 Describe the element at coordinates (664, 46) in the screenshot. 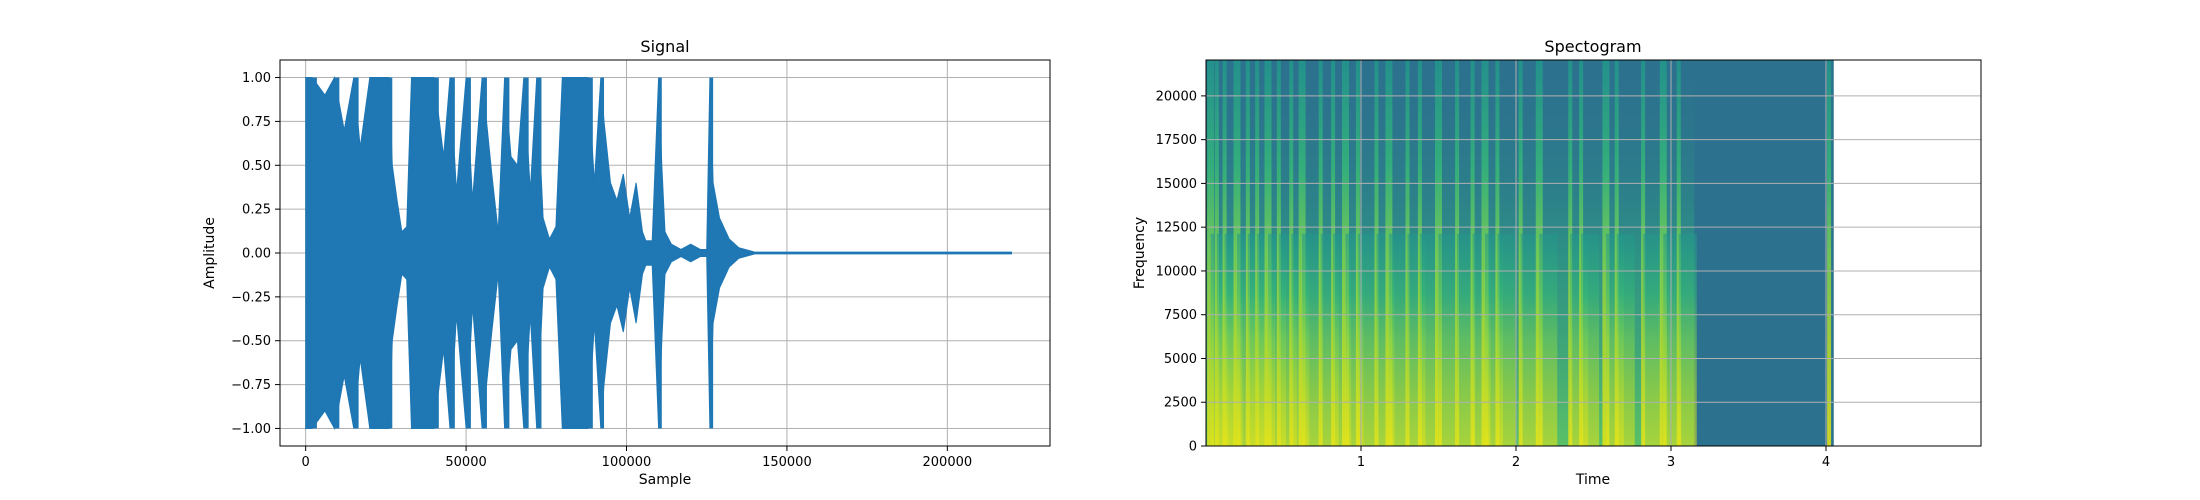

I see `signal-title: Signal` at that location.